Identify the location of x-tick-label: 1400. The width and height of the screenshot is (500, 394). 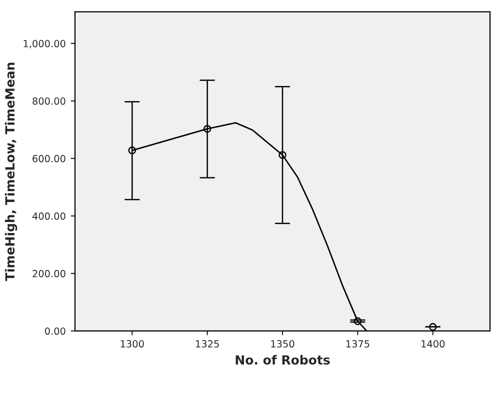
(433, 344).